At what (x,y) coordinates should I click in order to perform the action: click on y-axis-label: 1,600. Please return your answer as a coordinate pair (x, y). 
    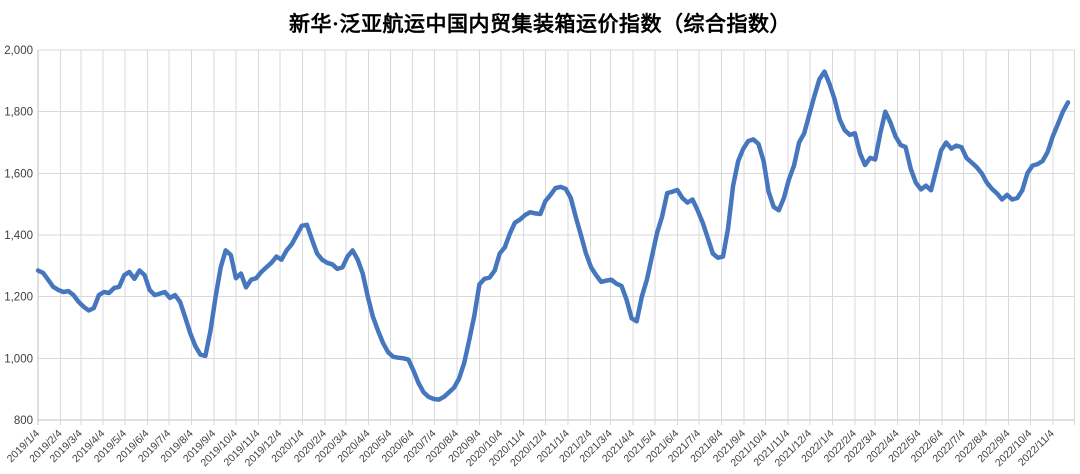
    Looking at the image, I should click on (18, 174).